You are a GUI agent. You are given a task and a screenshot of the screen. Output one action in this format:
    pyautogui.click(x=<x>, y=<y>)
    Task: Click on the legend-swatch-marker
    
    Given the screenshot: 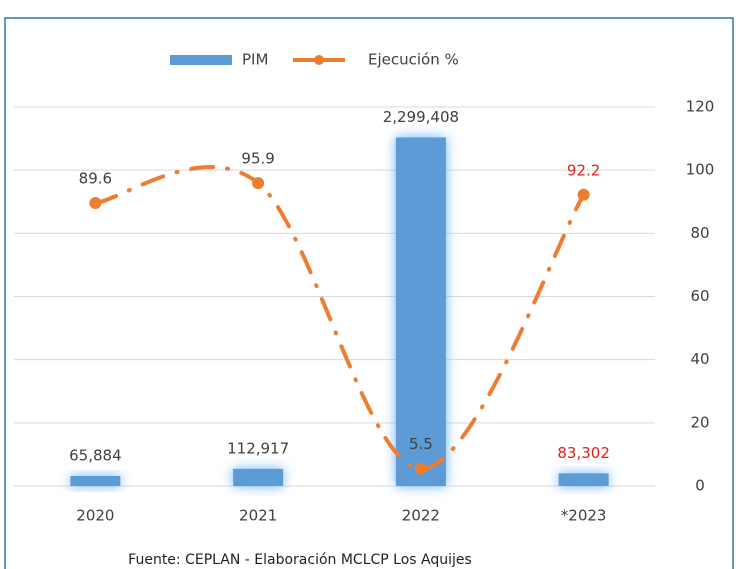 What is the action you would take?
    pyautogui.click(x=319, y=60)
    